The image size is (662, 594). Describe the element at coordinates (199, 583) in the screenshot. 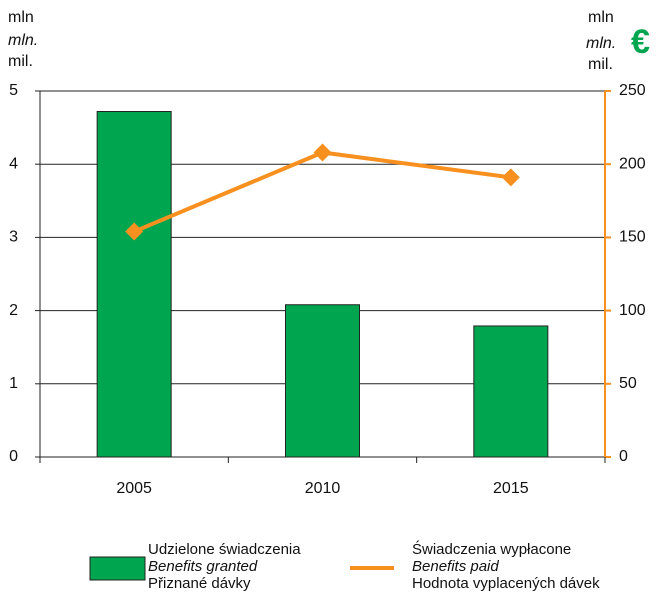

I see `legend-label: Přiznané dávky` at that location.